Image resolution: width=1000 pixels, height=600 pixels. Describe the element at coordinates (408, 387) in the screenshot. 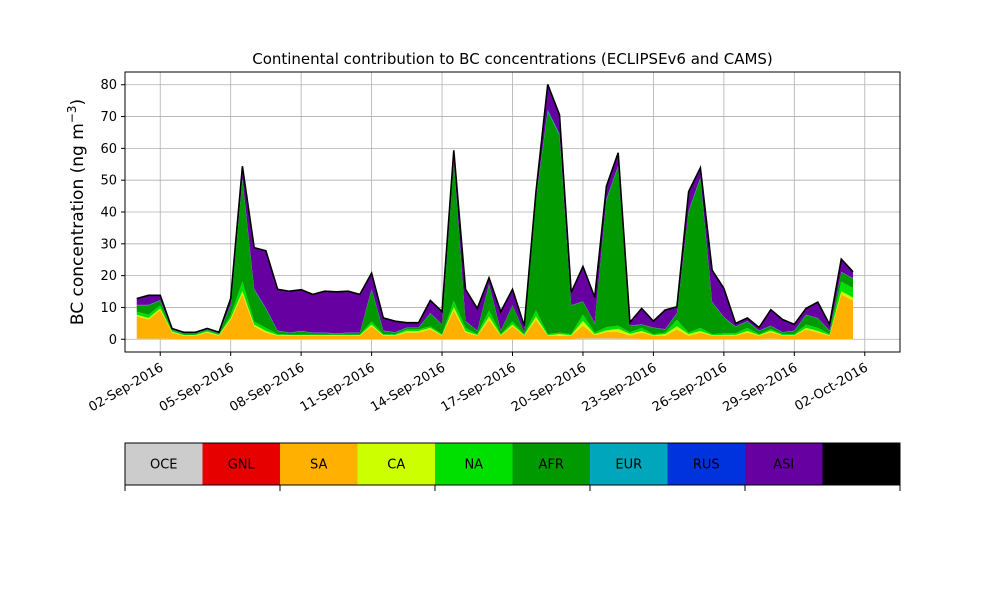

I see `x-tick-label: 14-Sep-2016` at that location.